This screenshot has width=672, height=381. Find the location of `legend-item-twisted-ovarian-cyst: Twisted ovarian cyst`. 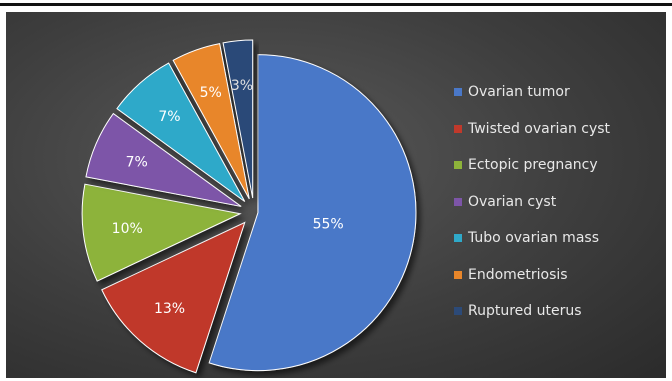

legend-item-twisted-ovarian-cyst: Twisted ovarian cyst is located at coordinates (532, 129).